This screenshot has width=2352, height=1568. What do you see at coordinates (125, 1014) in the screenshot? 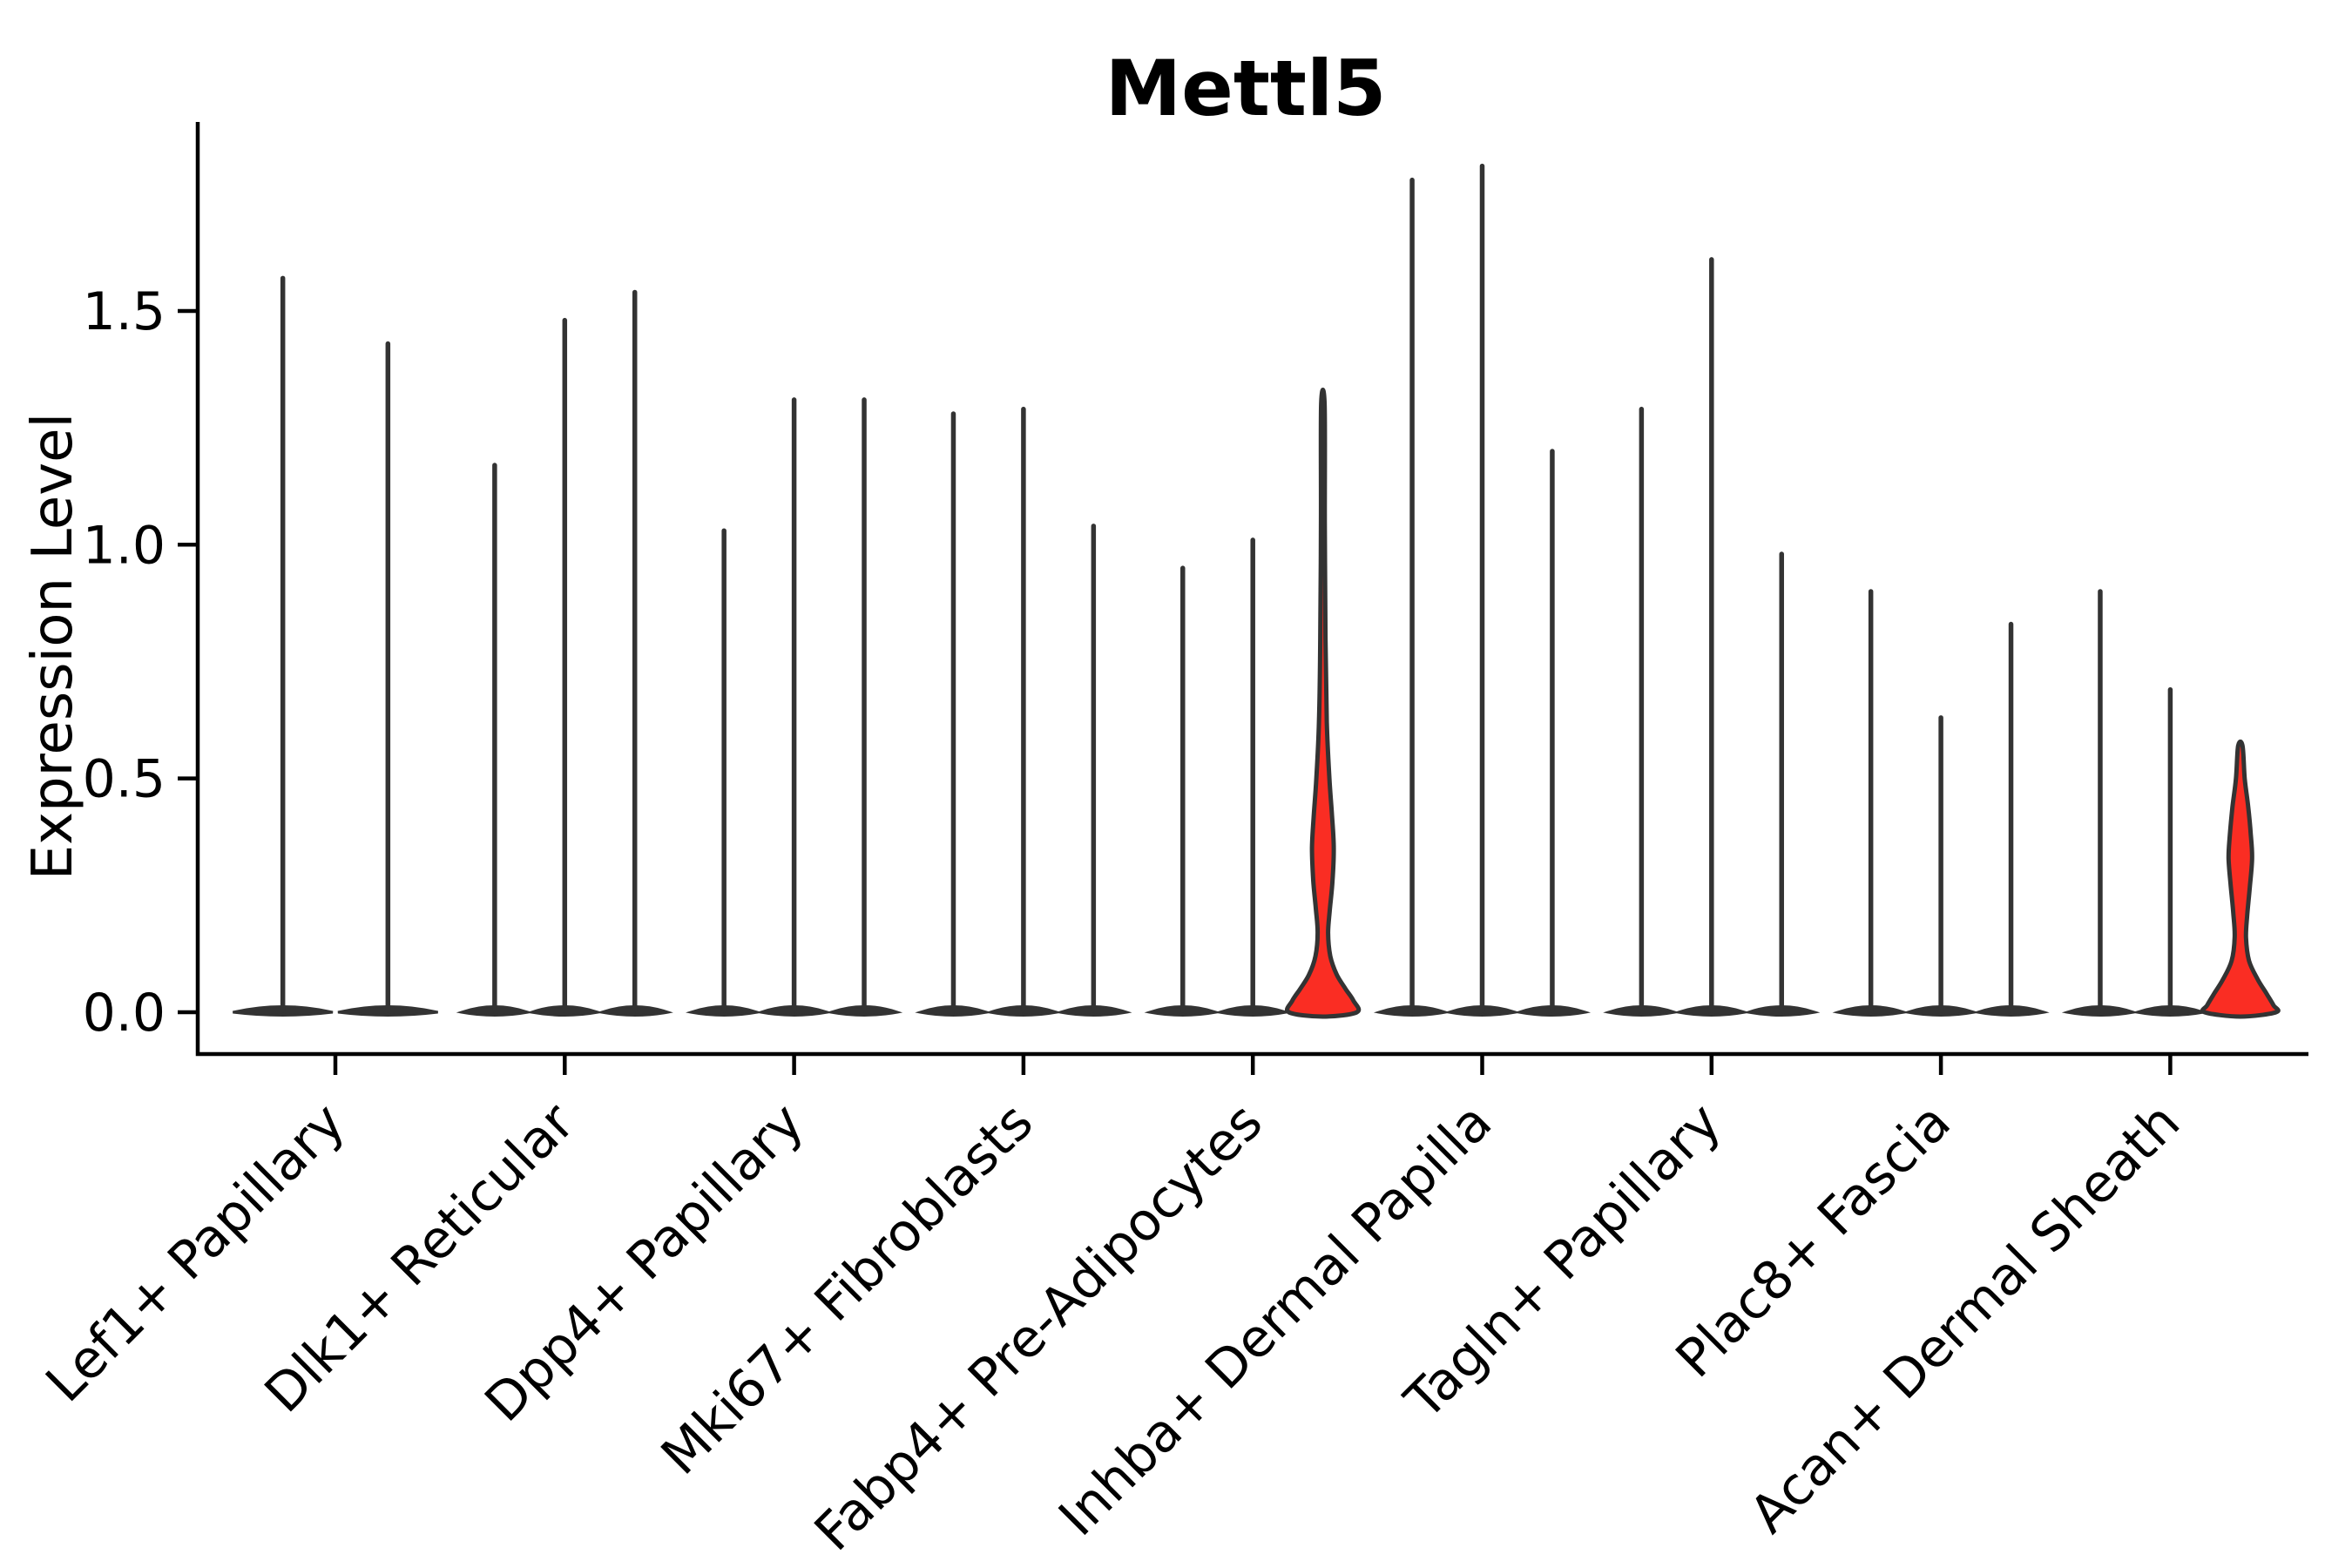
I see `y-tick-label: 0.0` at bounding box center [125, 1014].